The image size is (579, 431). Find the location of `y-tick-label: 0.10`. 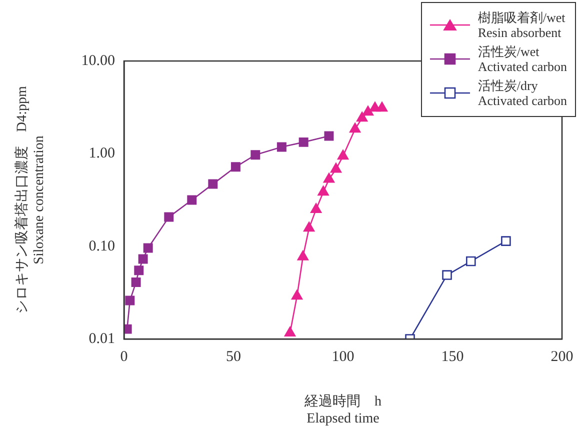

y-tick-label: 0.10 is located at coordinates (101, 246).